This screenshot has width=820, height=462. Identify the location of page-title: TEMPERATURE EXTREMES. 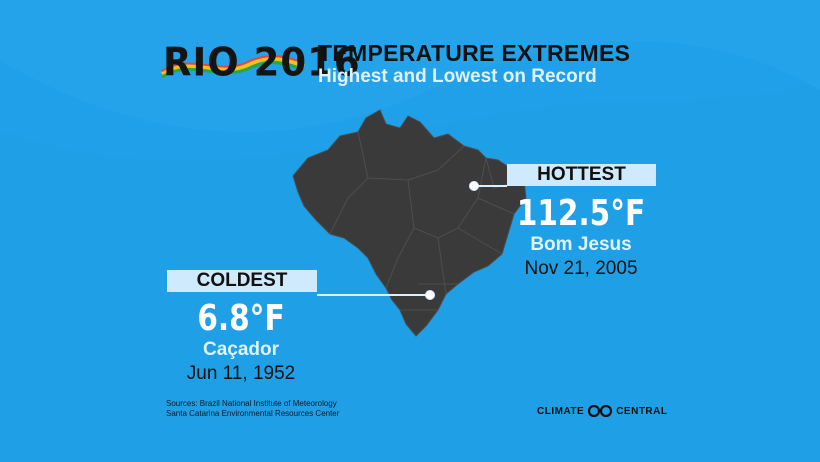
(474, 53).